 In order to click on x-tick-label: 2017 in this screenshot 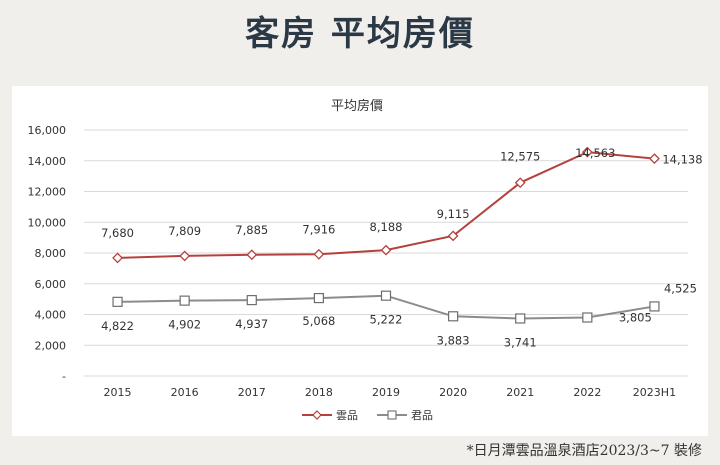, I will do `click(252, 392)`.